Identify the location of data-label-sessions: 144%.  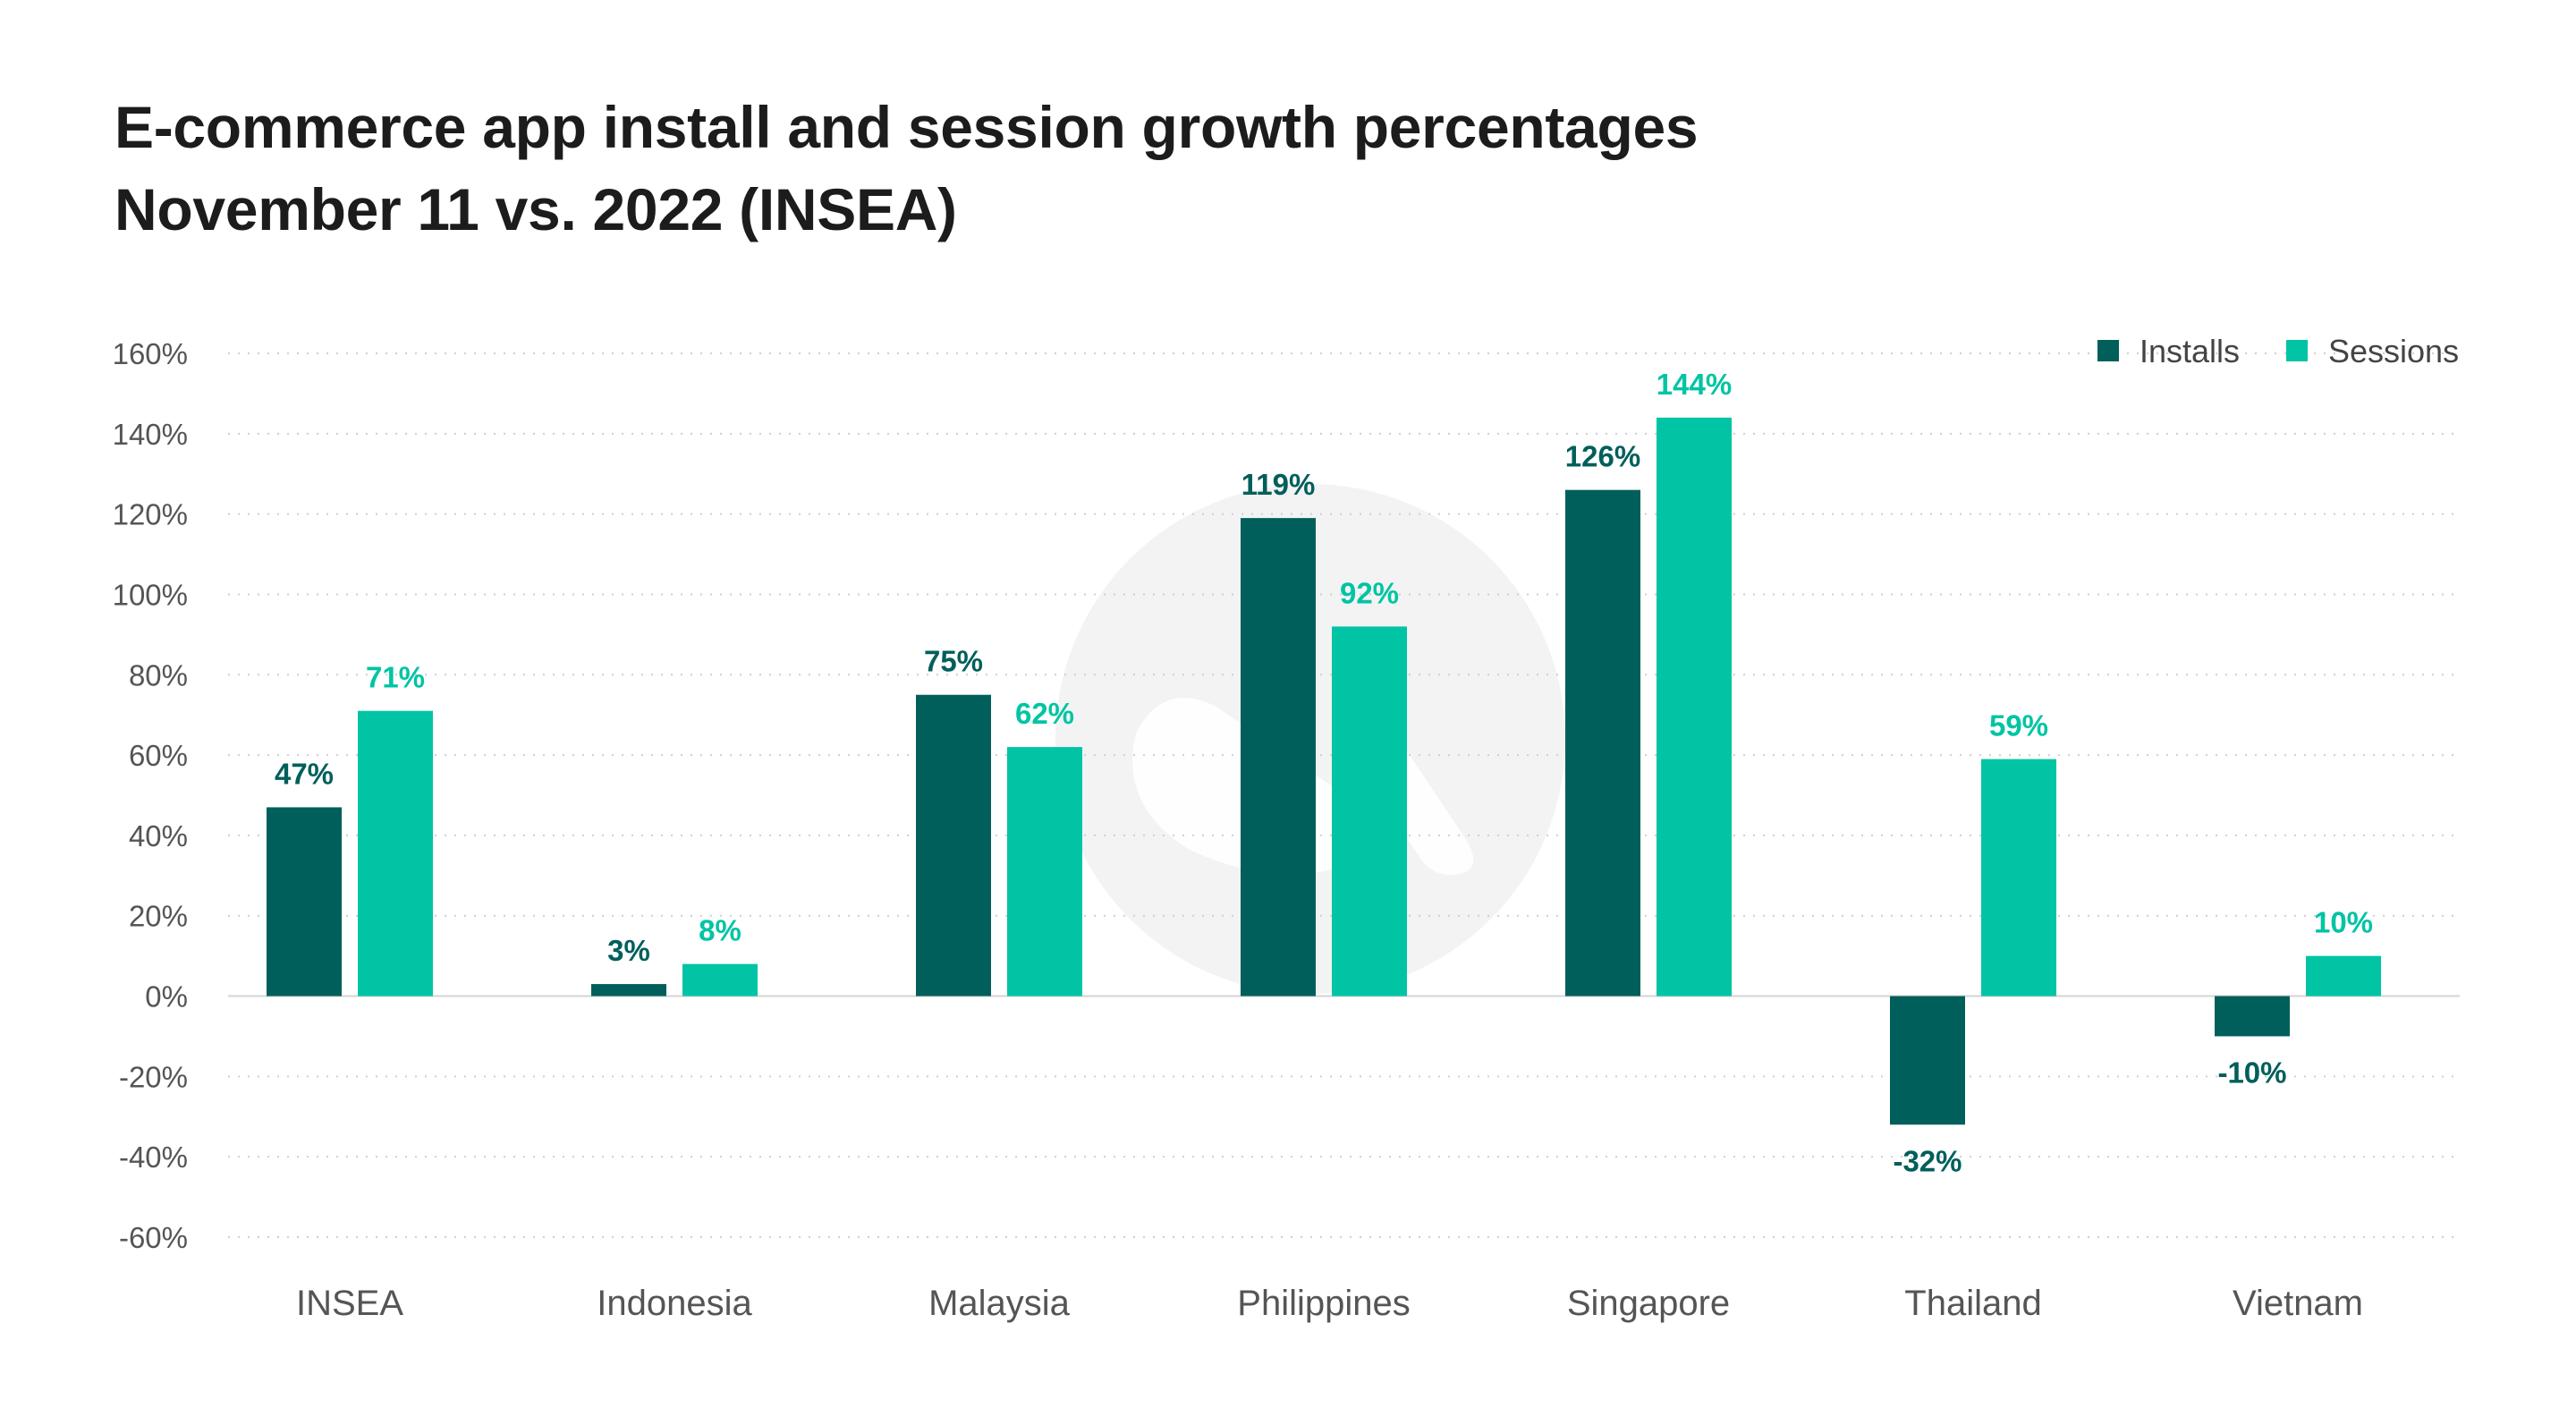
(1694, 384).